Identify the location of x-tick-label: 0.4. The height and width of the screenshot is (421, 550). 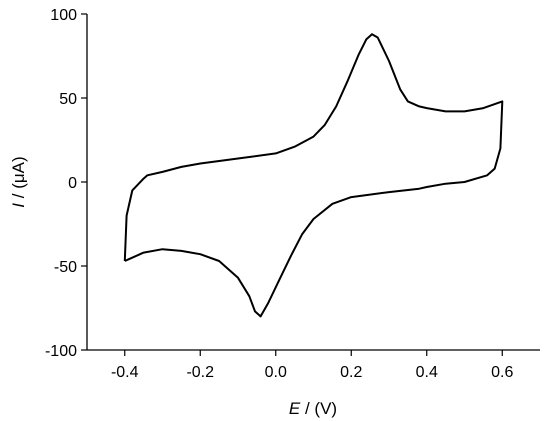
(427, 372).